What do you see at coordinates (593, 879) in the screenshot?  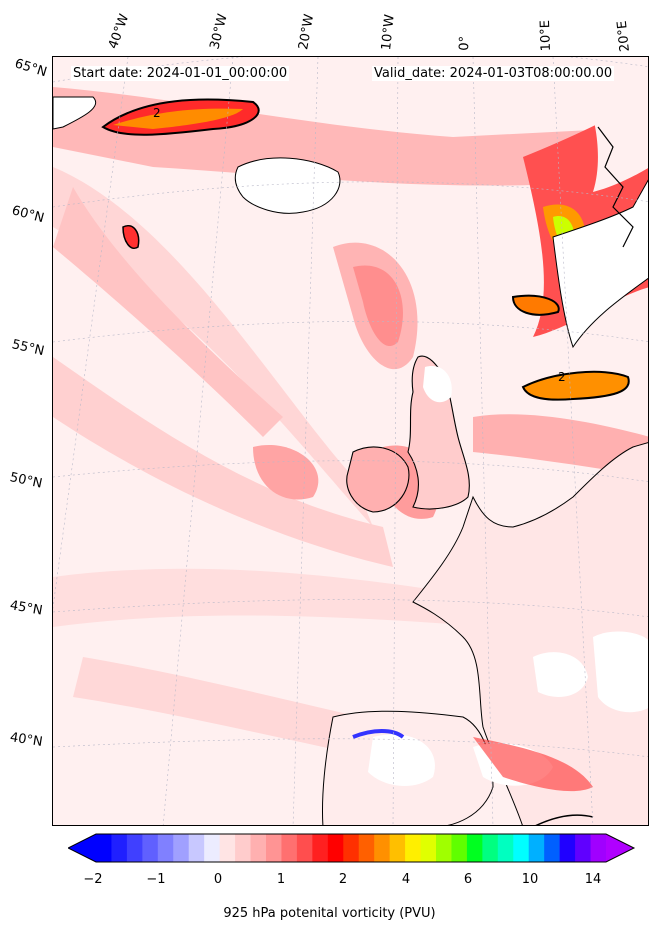 I see `colorbar-tick: 14` at bounding box center [593, 879].